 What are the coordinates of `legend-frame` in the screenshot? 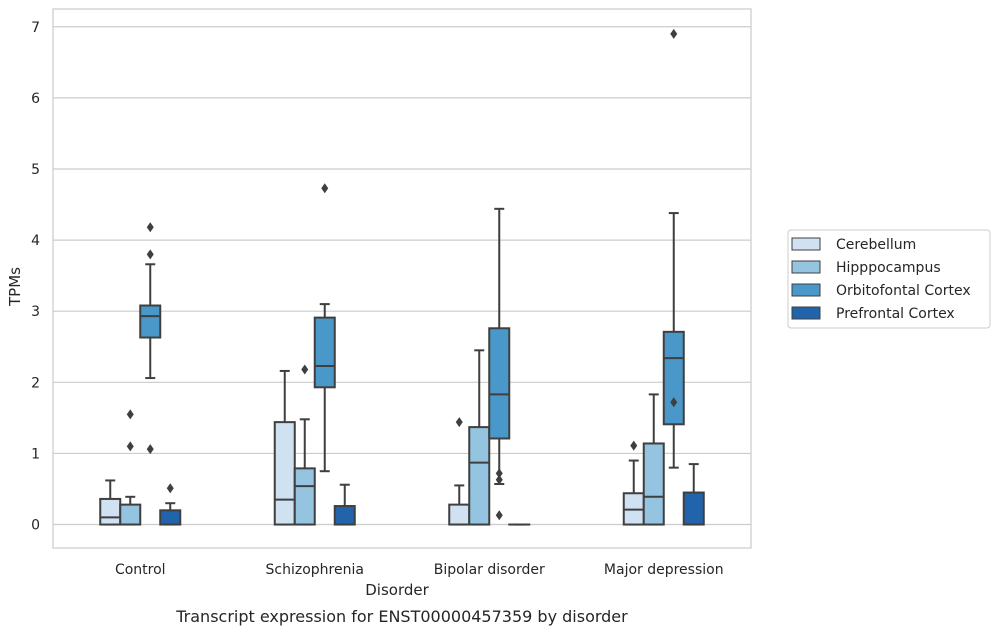 It's located at (889, 279).